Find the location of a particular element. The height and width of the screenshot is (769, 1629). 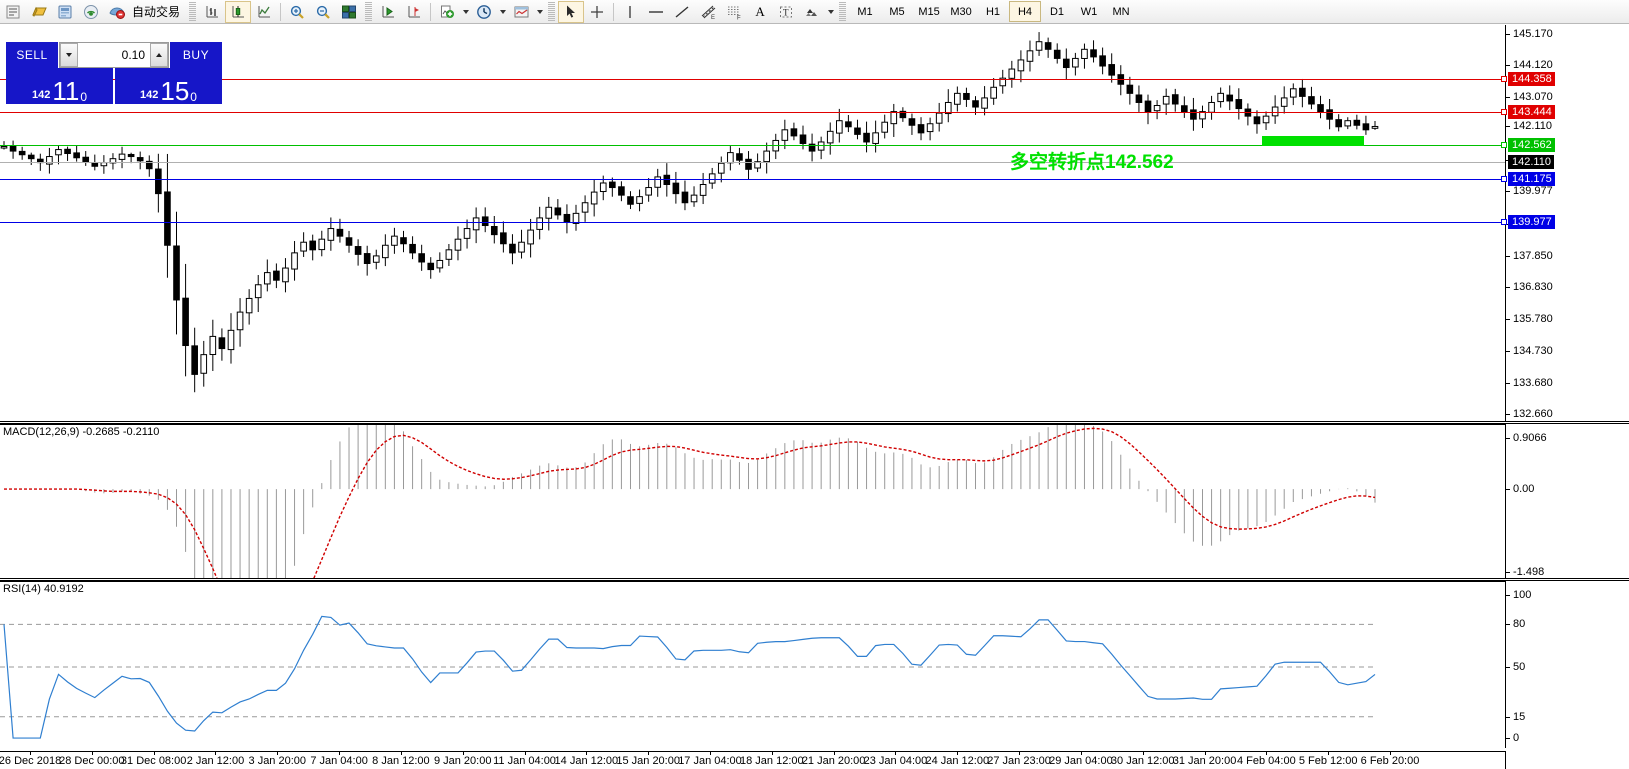

cursor-icon is located at coordinates (571, 11).